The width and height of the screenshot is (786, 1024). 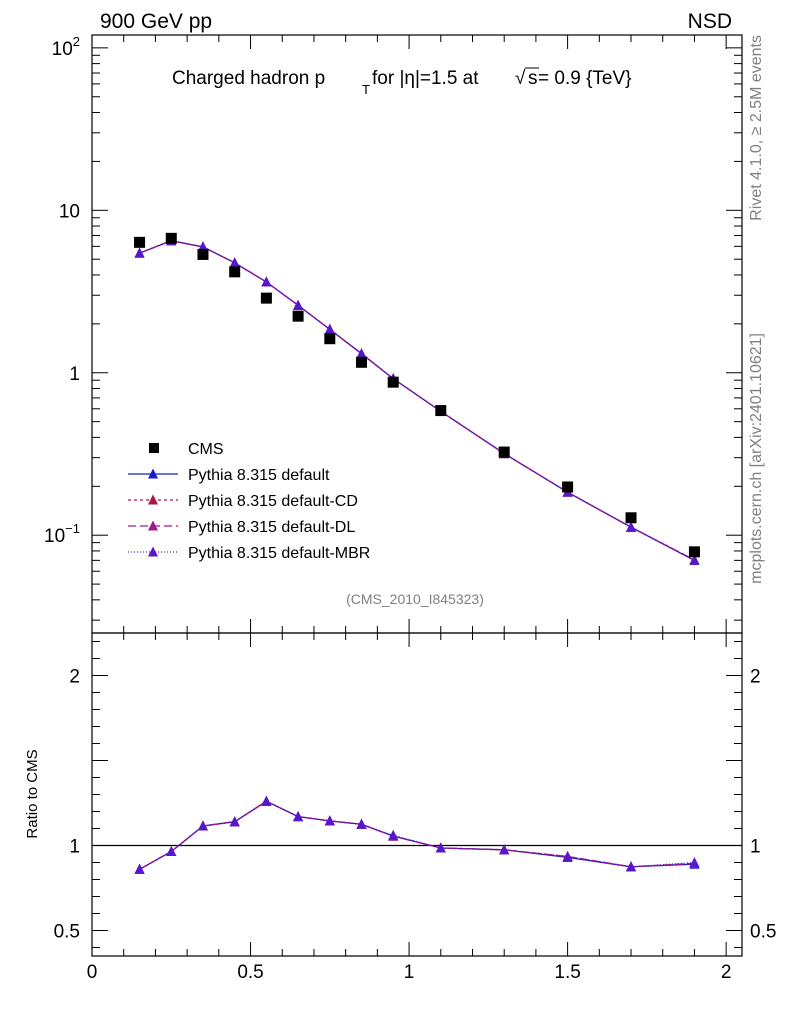 What do you see at coordinates (67, 932) in the screenshot?
I see `ratio-y-tick-label-left: 0.5` at bounding box center [67, 932].